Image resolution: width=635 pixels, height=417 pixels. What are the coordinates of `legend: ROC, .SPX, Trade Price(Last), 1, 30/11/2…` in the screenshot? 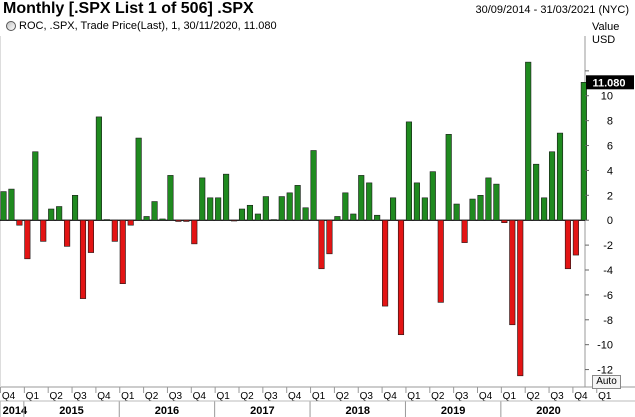 It's located at (141, 26).